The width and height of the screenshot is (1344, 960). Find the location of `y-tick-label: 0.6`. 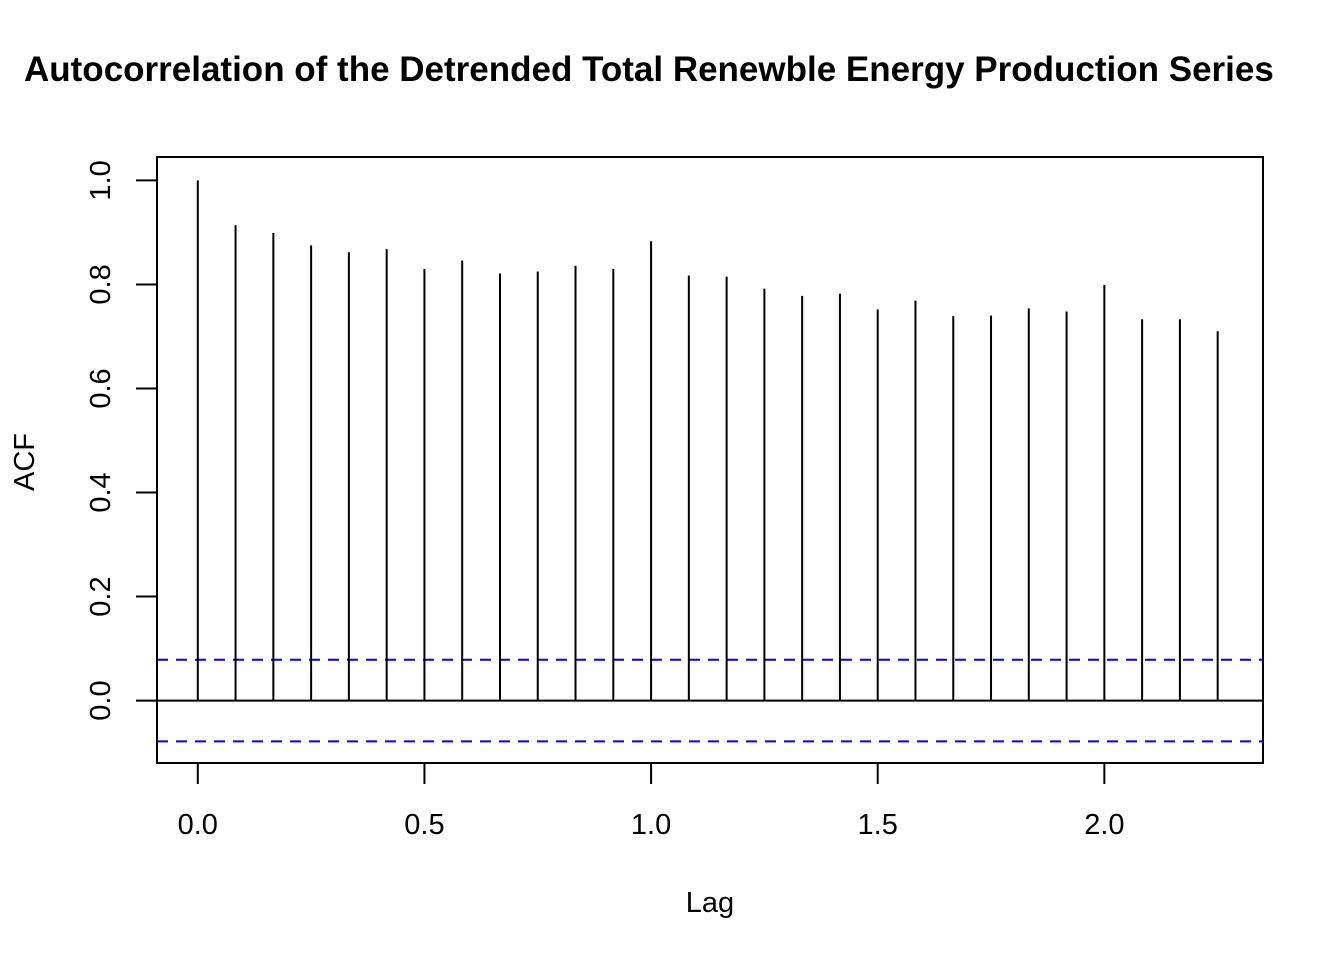

y-tick-label: 0.6 is located at coordinates (101, 388).